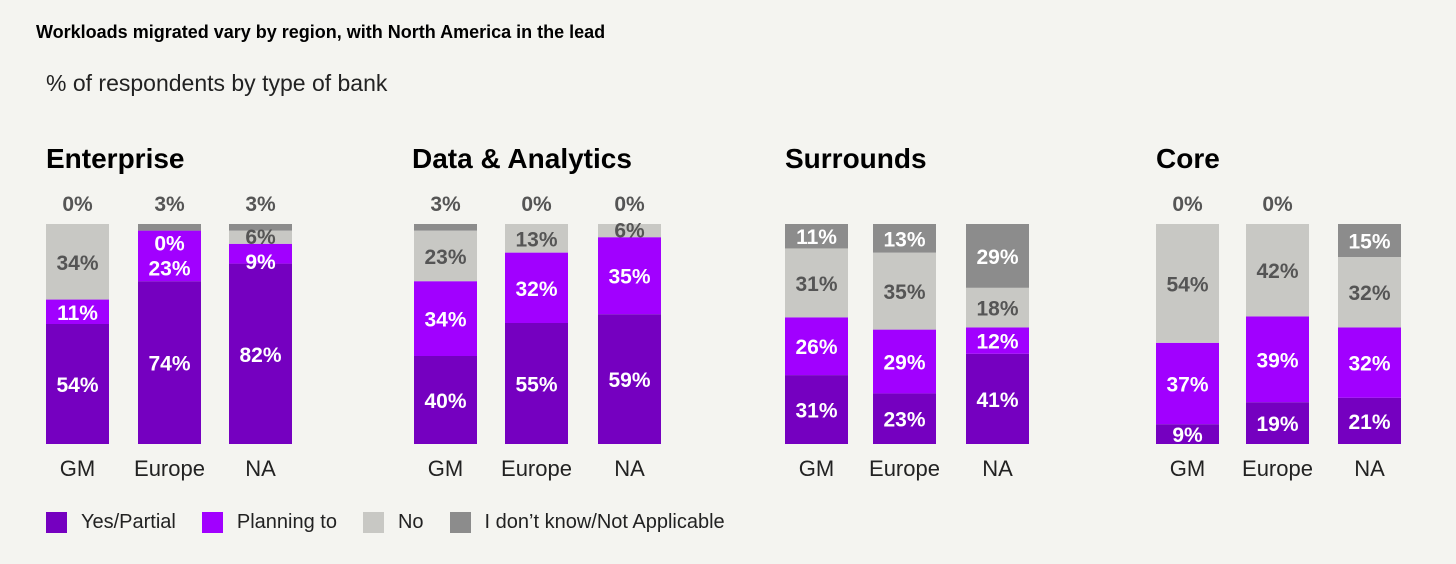 The height and width of the screenshot is (564, 1456). I want to click on data-label: 26%, so click(816, 347).